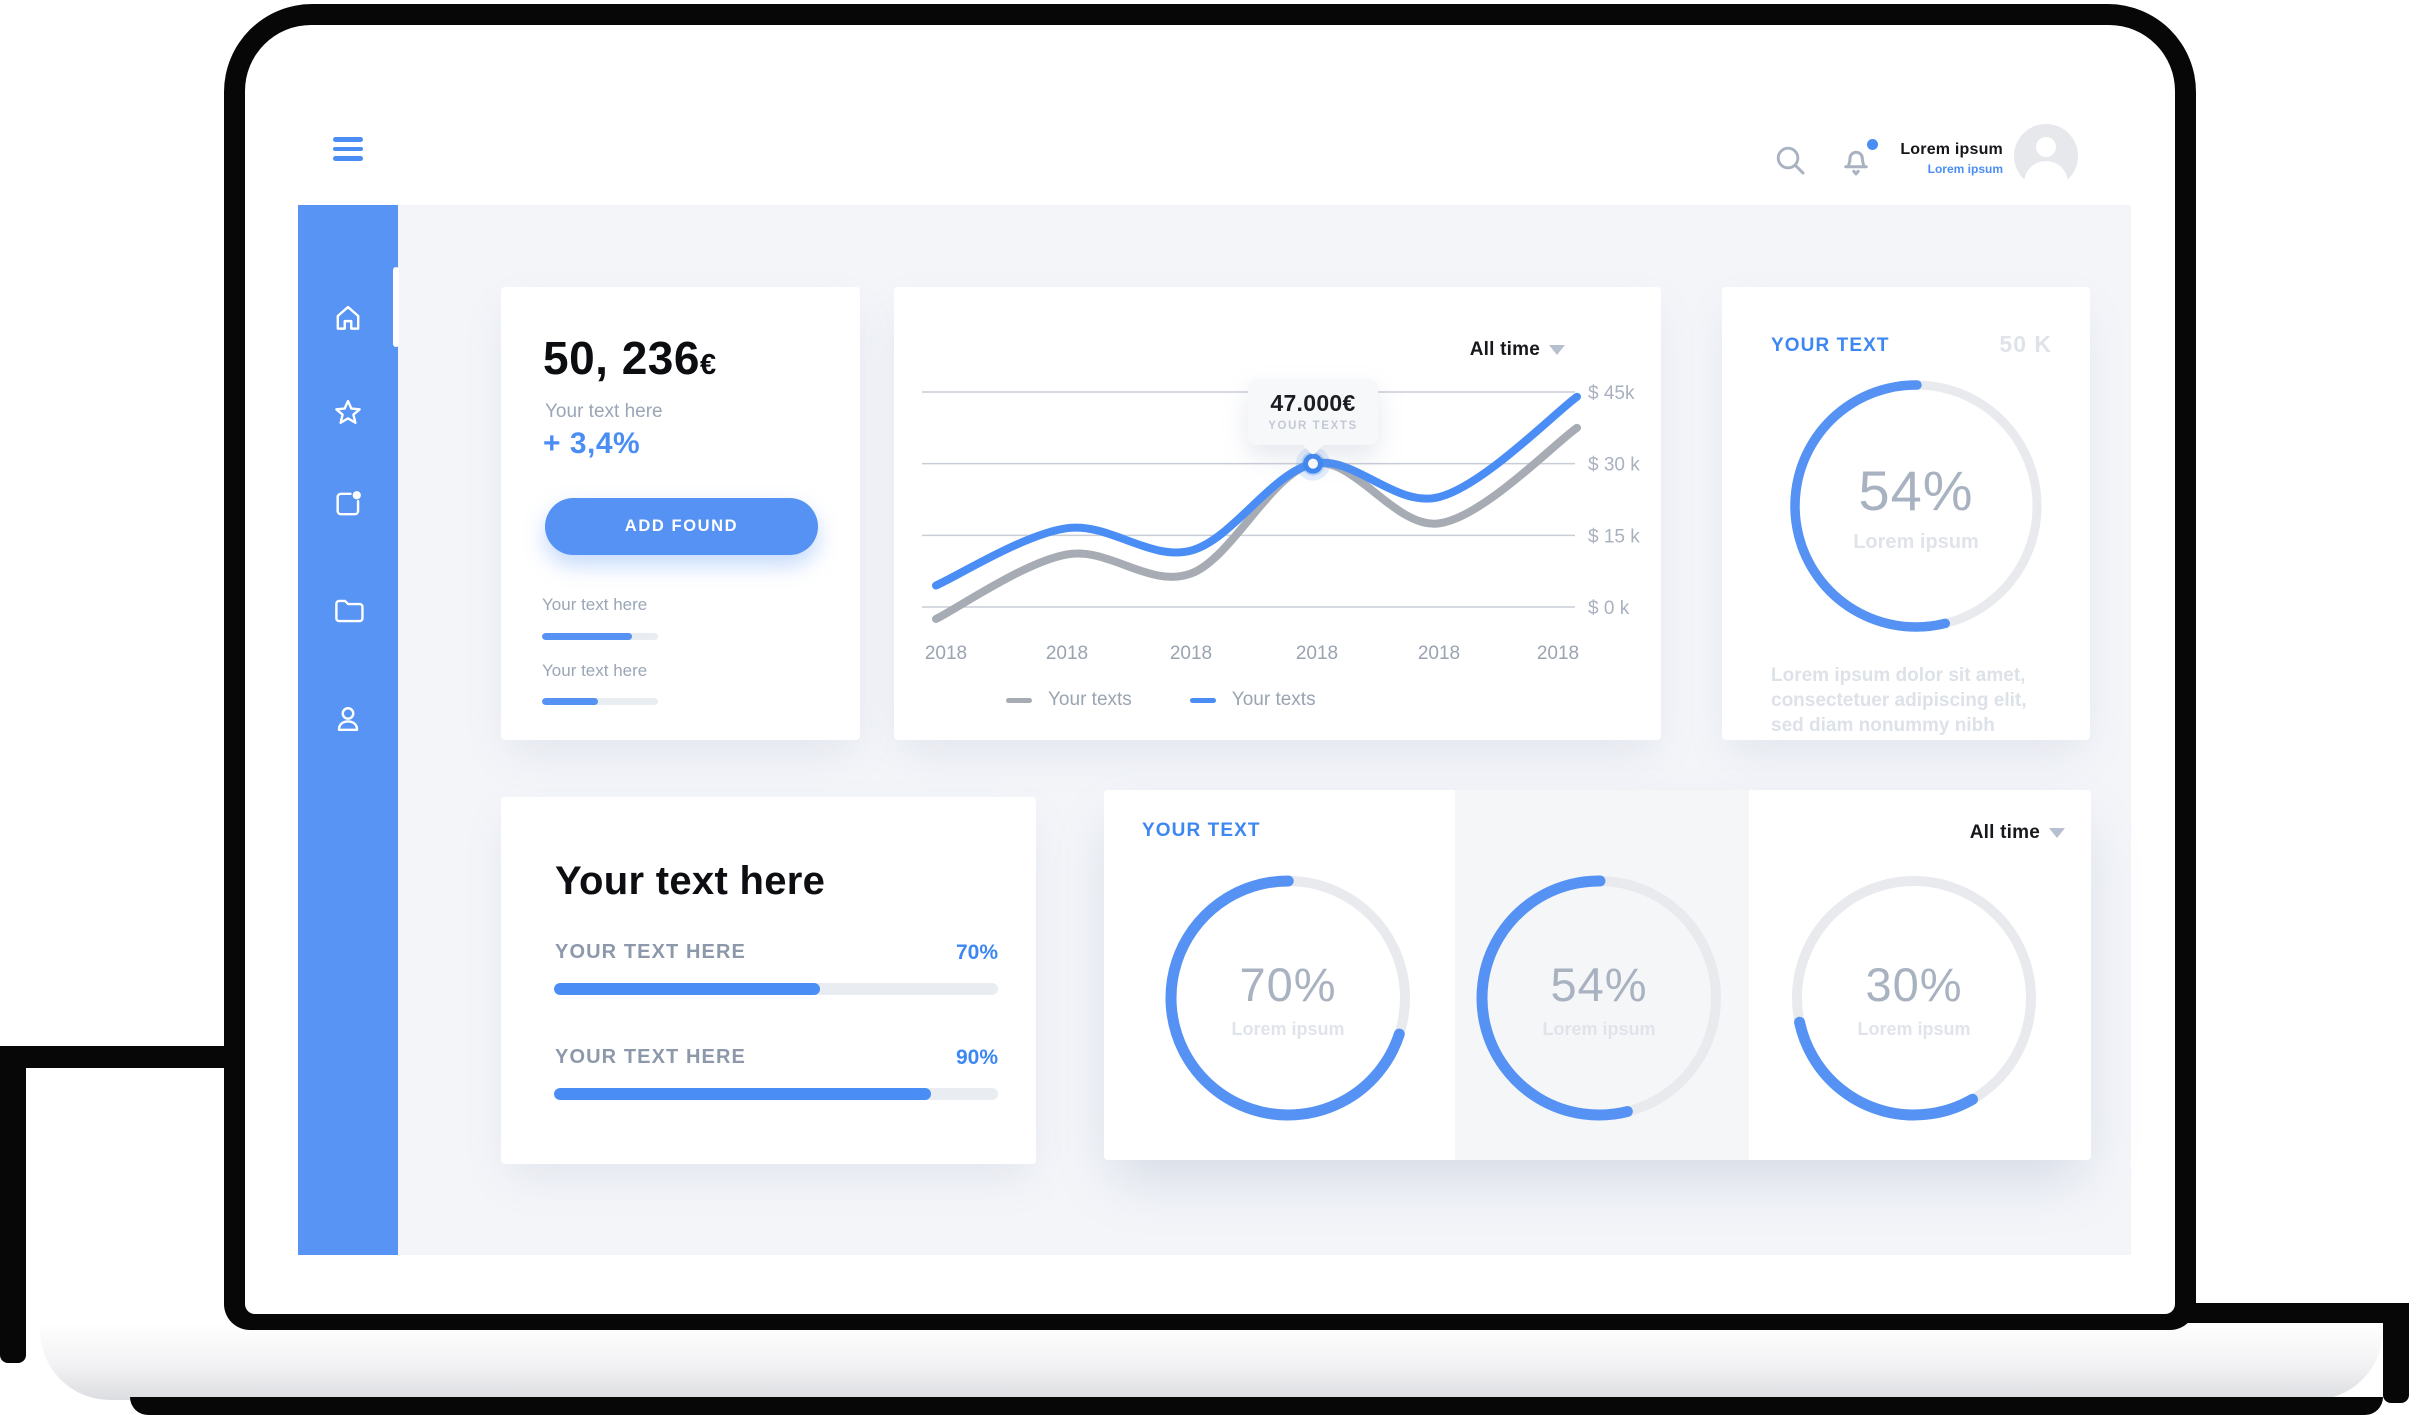  I want to click on search-icon, so click(1790, 160).